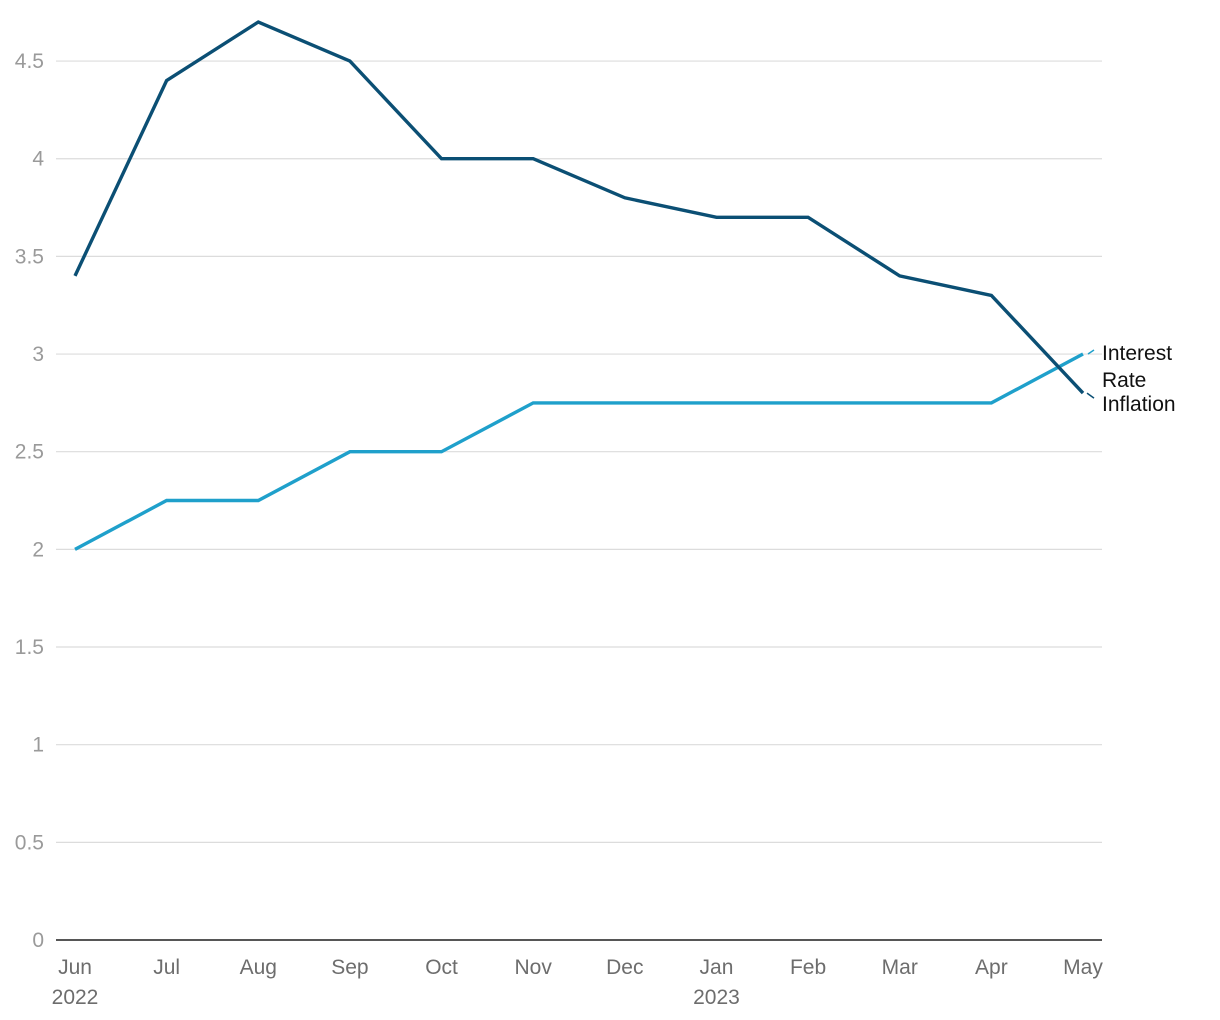  What do you see at coordinates (38, 745) in the screenshot?
I see `y-tick-label: 1` at bounding box center [38, 745].